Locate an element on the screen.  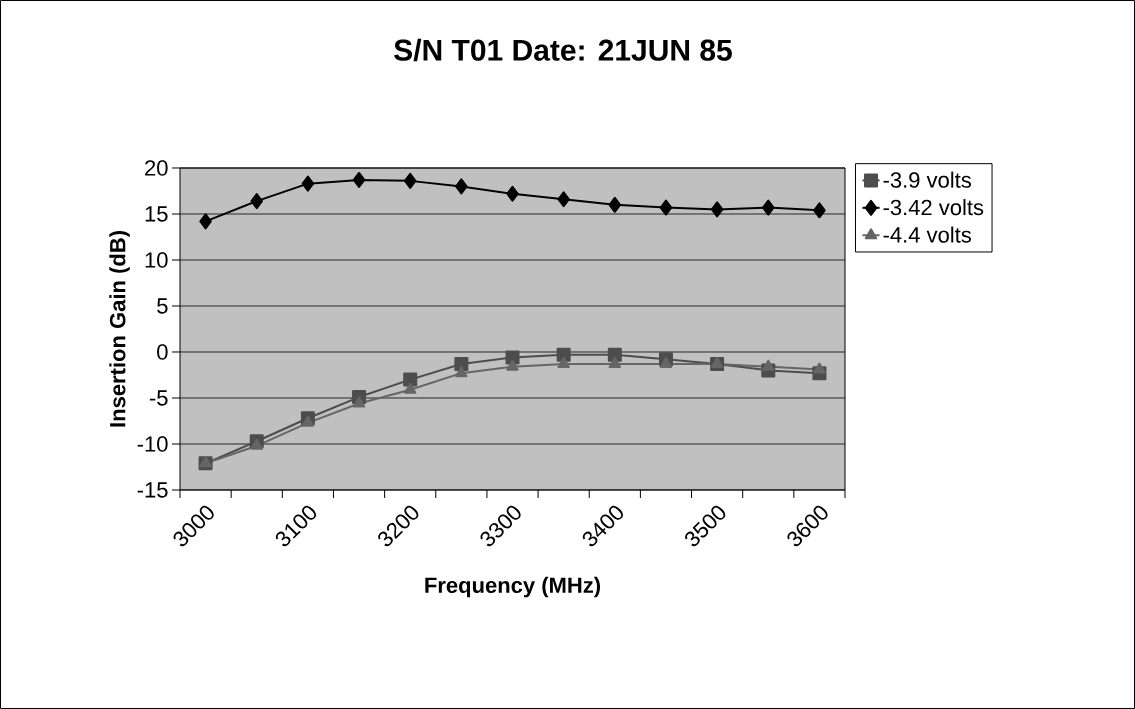
y-tick-label: 0 is located at coordinates (162, 352).